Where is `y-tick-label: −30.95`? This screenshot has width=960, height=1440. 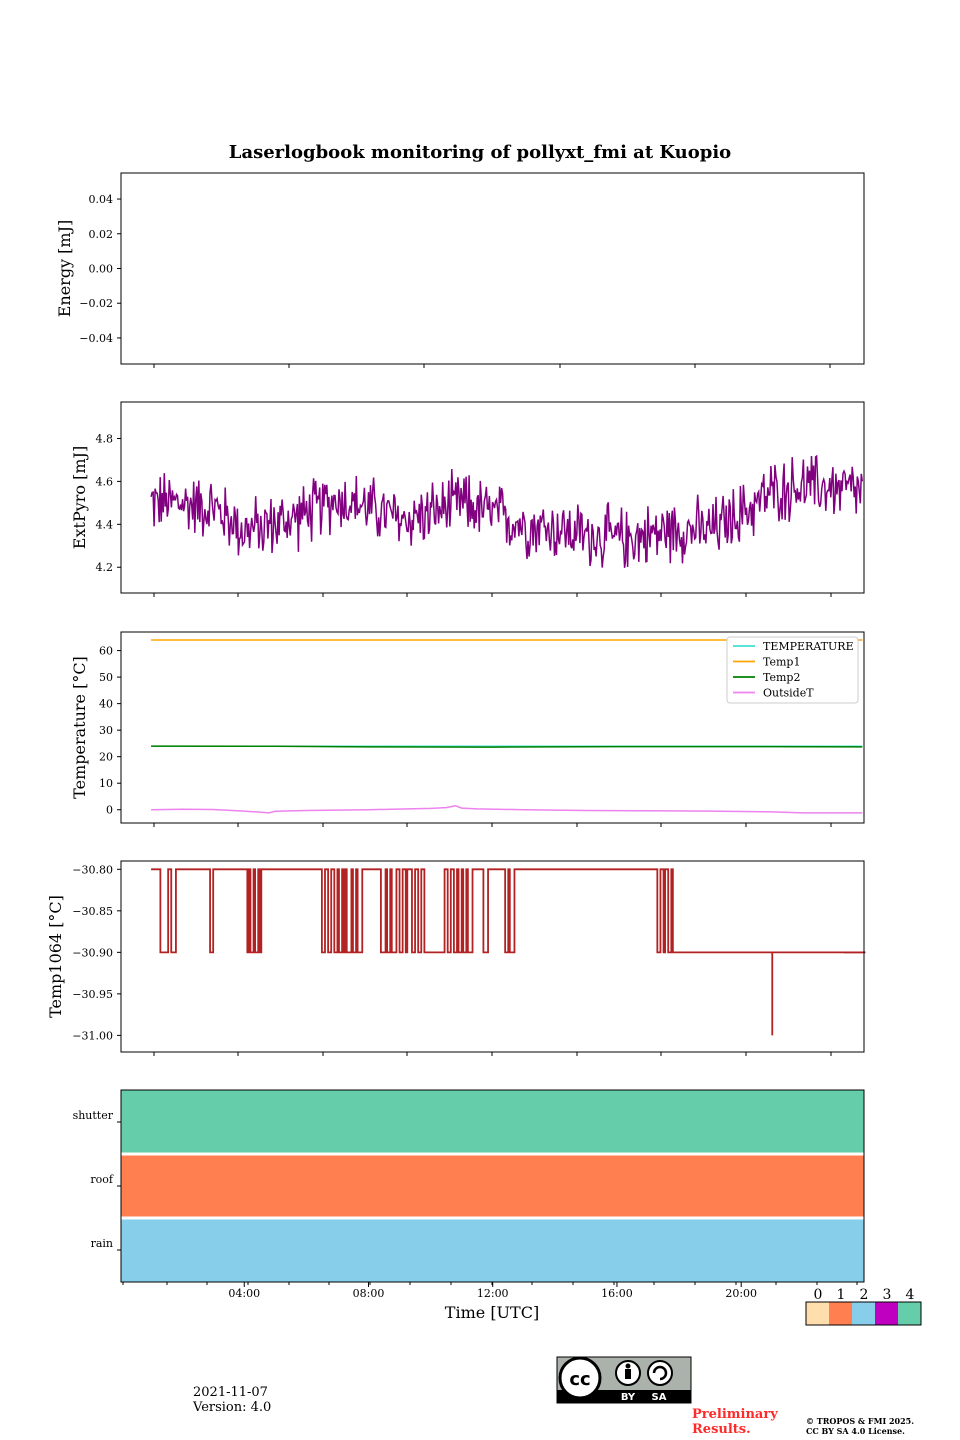 y-tick-label: −30.95 is located at coordinates (92, 994).